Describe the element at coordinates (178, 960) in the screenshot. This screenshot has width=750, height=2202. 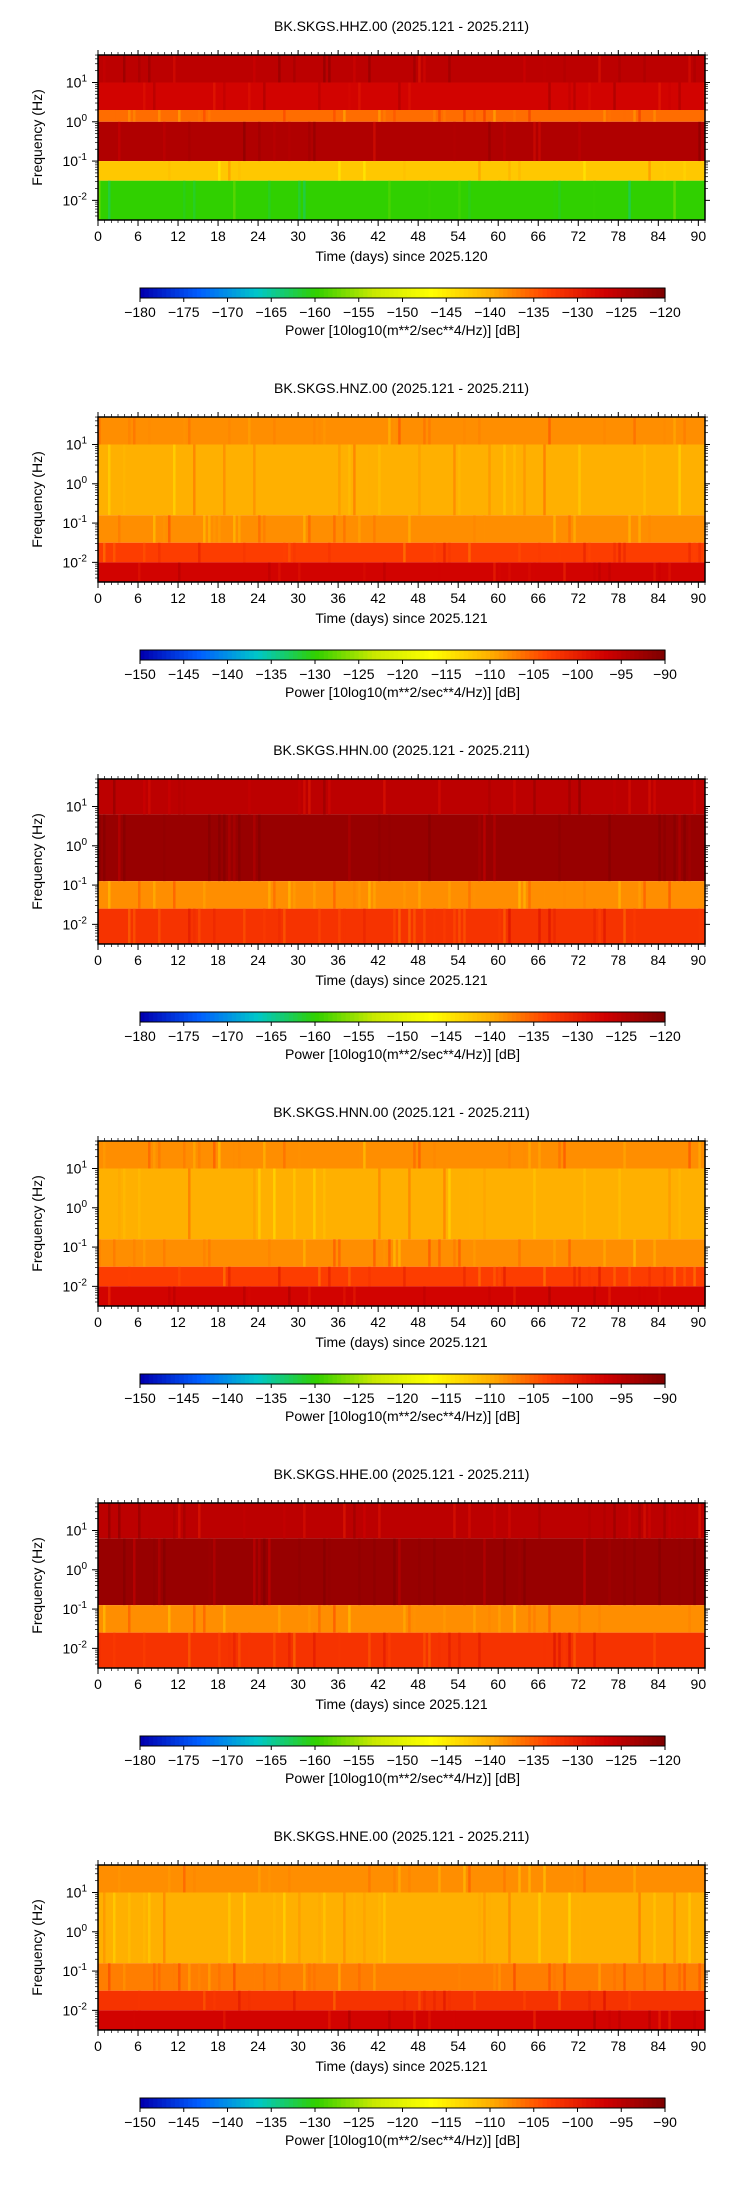
I see `x-tick-label: 12` at that location.